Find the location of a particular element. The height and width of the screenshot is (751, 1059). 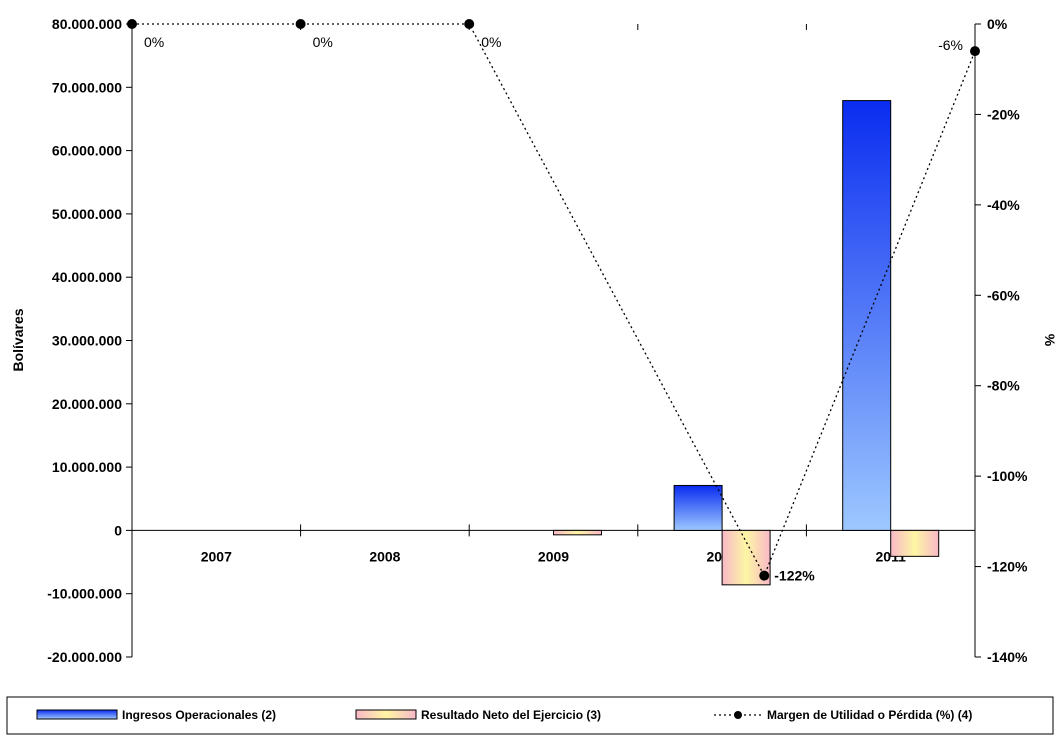

y-axis-label-group: Bolívares is located at coordinates (18, 339).